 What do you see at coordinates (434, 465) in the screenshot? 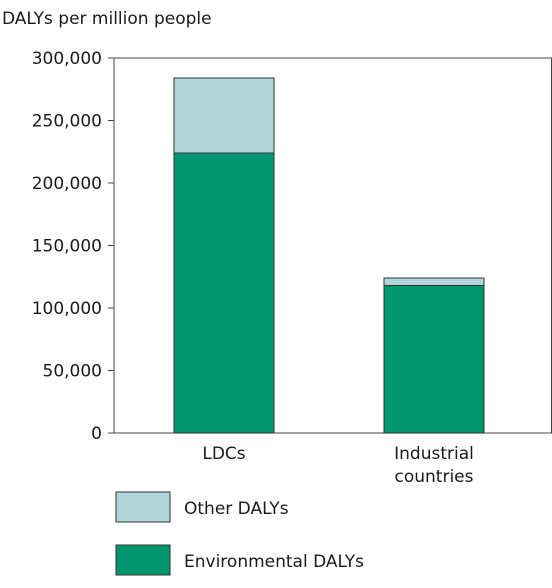
I see `category-label: Industrial countries` at bounding box center [434, 465].